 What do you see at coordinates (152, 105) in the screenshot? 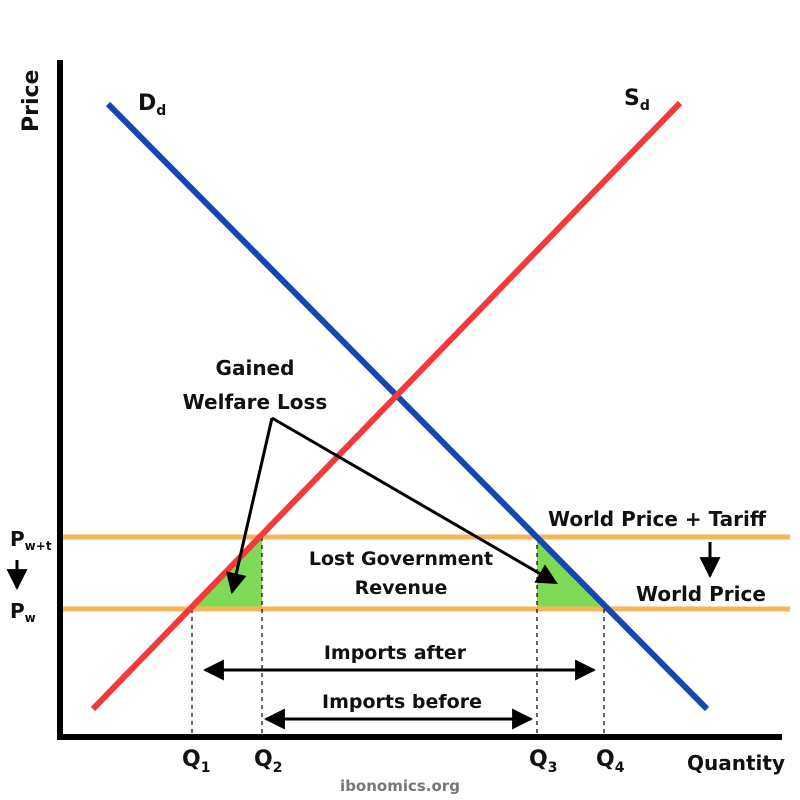
I see `demand-label: Dd` at bounding box center [152, 105].